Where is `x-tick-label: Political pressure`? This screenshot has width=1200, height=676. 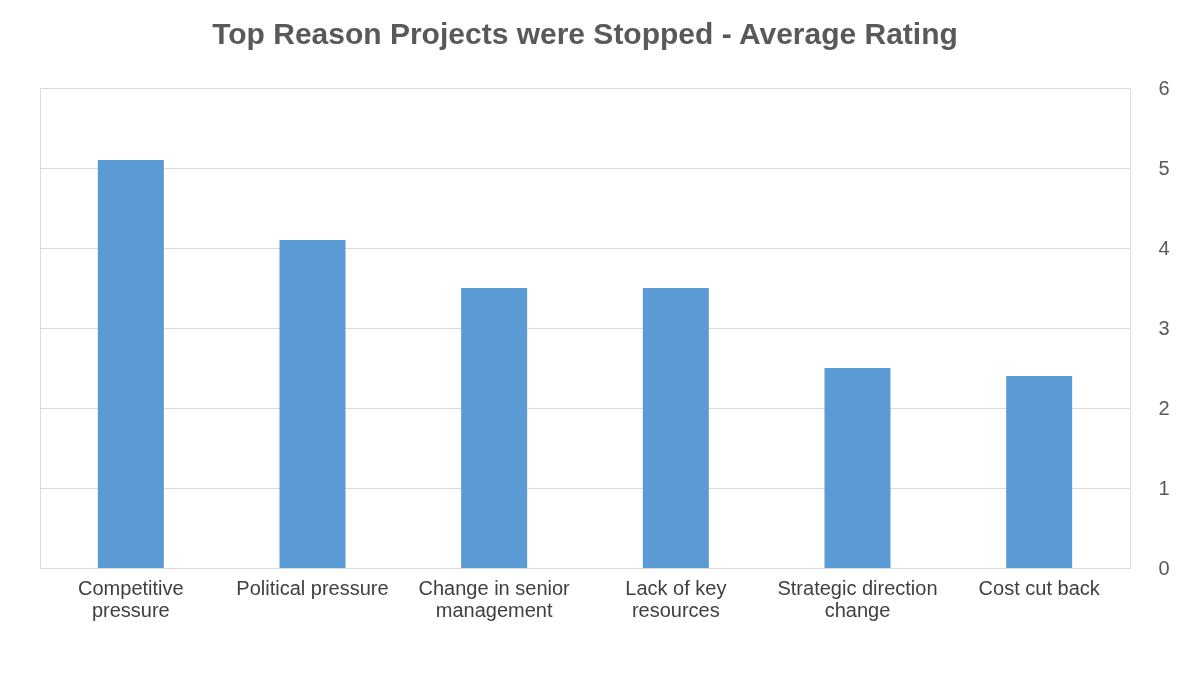 x-tick-label: Political pressure is located at coordinates (312, 587).